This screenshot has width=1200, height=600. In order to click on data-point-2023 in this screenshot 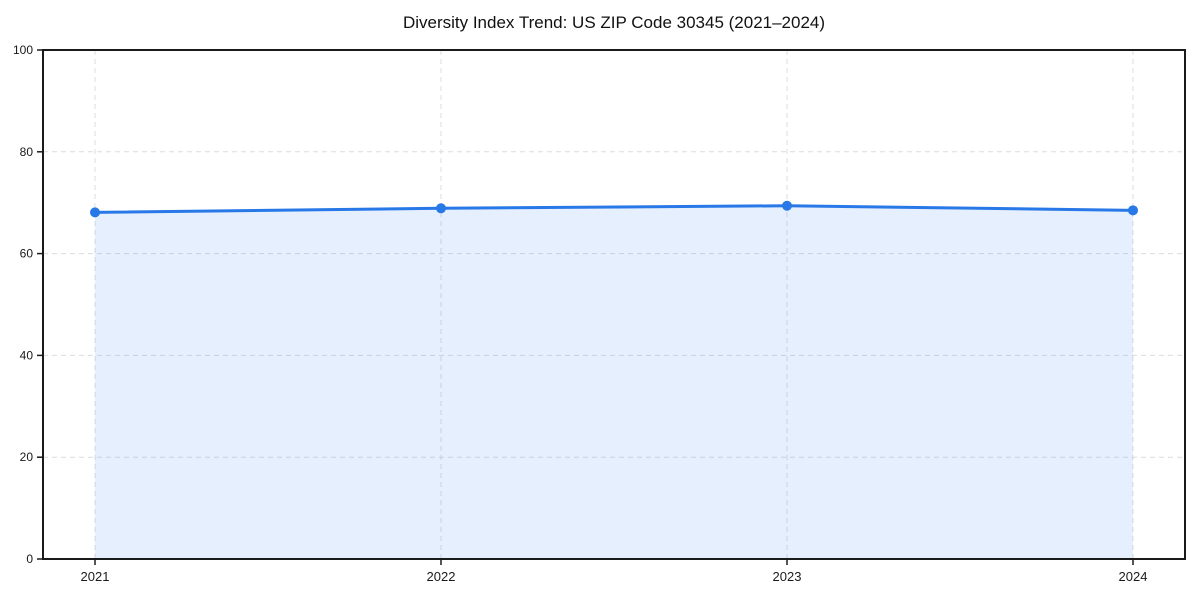, I will do `click(787, 205)`.